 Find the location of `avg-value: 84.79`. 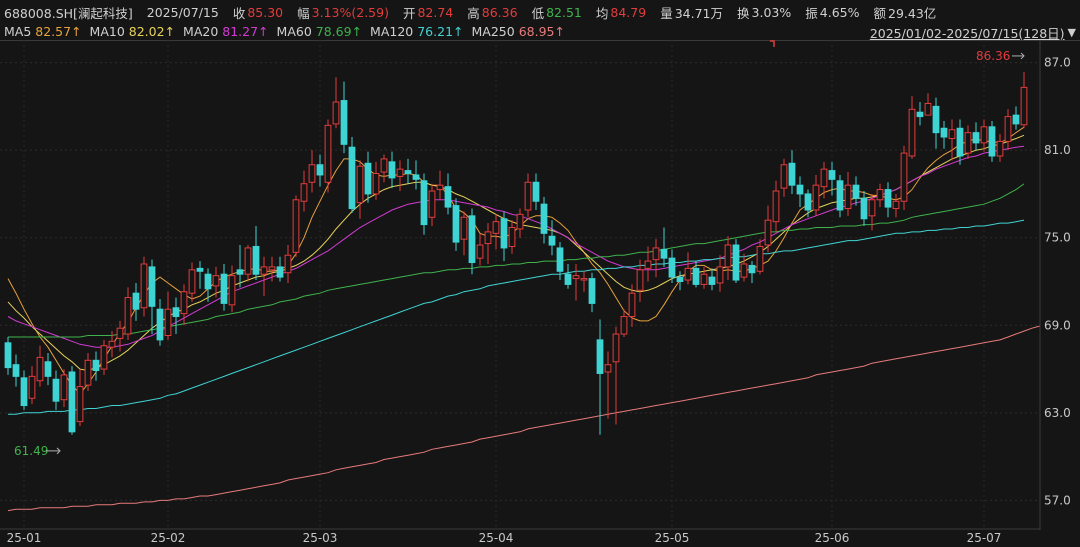

avg-value: 84.79 is located at coordinates (628, 12).